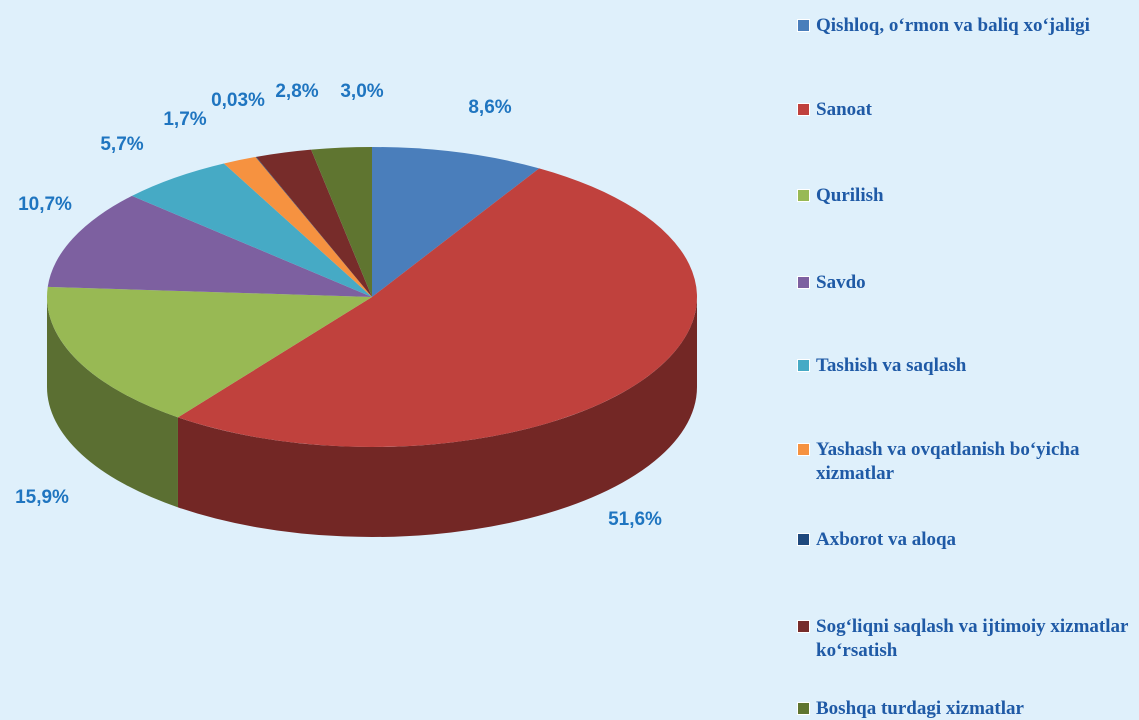 Image resolution: width=1139 pixels, height=720 pixels. What do you see at coordinates (42, 497) in the screenshot?
I see `data-label: 15,9%` at bounding box center [42, 497].